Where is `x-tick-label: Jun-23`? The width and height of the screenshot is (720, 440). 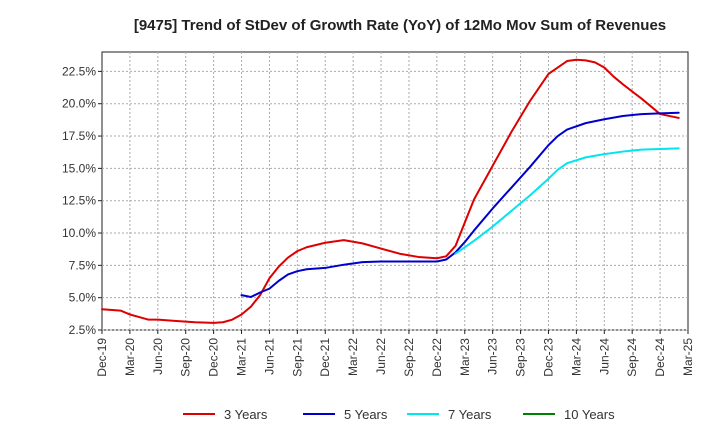 x-tick-label: Jun-23 is located at coordinates (493, 356).